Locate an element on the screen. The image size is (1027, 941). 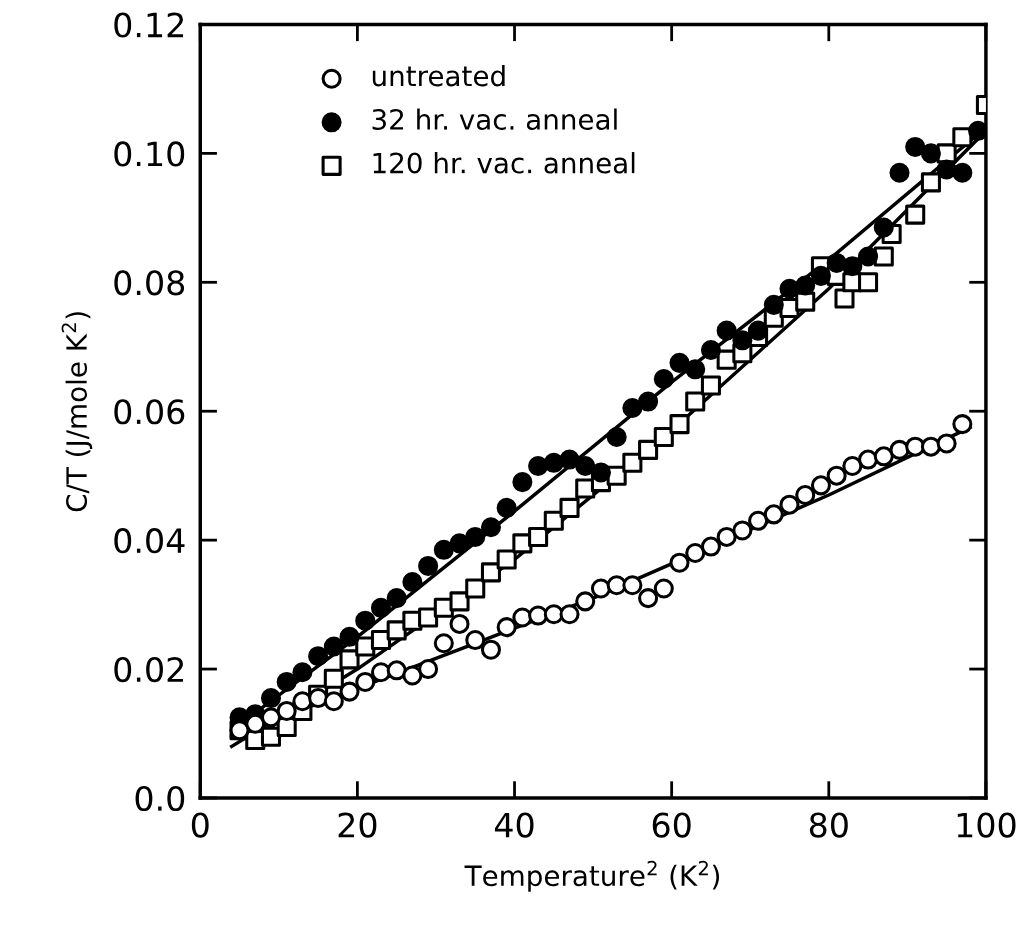
y-tick-label: 0.02 is located at coordinates (149, 669).